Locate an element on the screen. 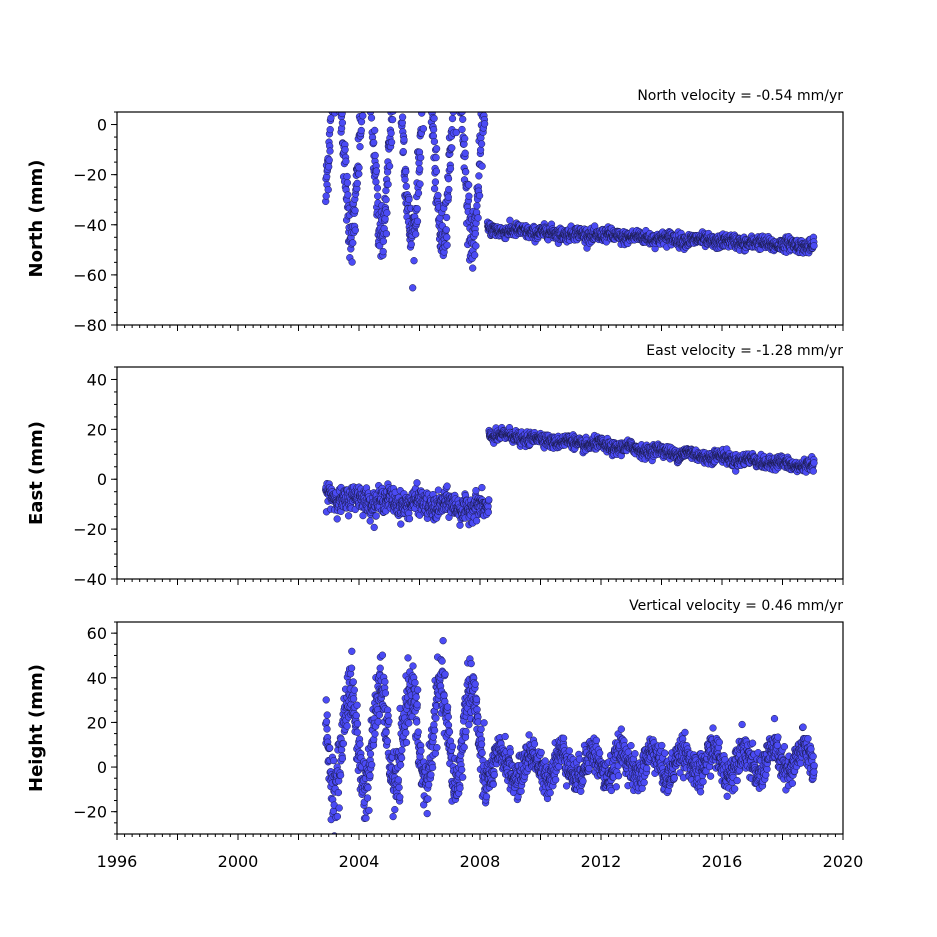 The width and height of the screenshot is (937, 937). data-points is located at coordinates (570, 735).